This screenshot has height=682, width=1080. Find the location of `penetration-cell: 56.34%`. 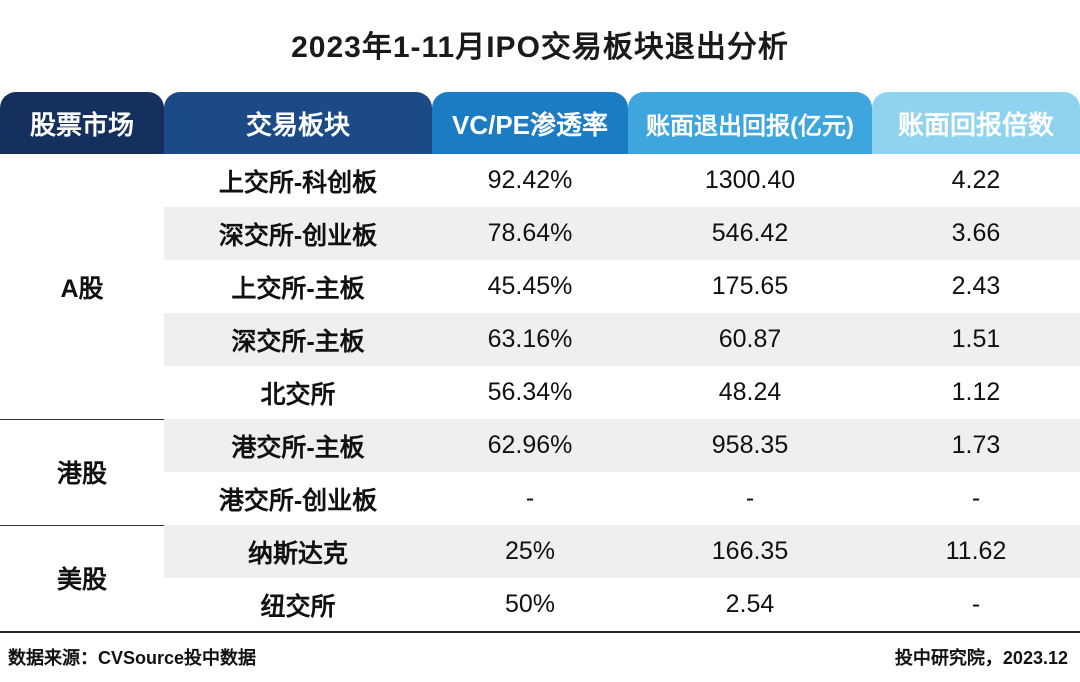

penetration-cell: 56.34% is located at coordinates (530, 392).